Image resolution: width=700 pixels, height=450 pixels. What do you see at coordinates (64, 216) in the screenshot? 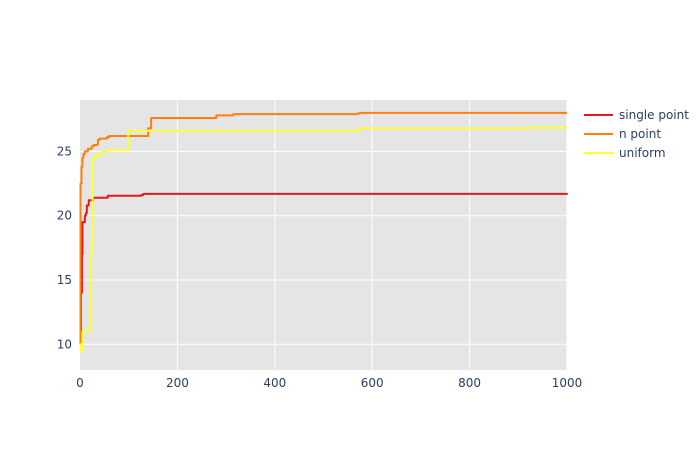
I see `y-tick-label: 20` at bounding box center [64, 216].